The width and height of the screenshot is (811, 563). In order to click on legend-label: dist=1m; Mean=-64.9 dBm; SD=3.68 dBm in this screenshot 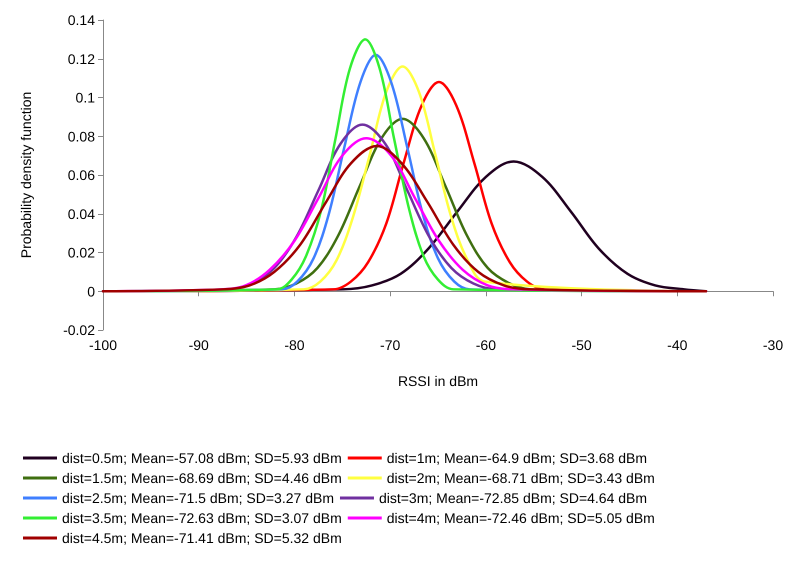, I will do `click(517, 458)`.